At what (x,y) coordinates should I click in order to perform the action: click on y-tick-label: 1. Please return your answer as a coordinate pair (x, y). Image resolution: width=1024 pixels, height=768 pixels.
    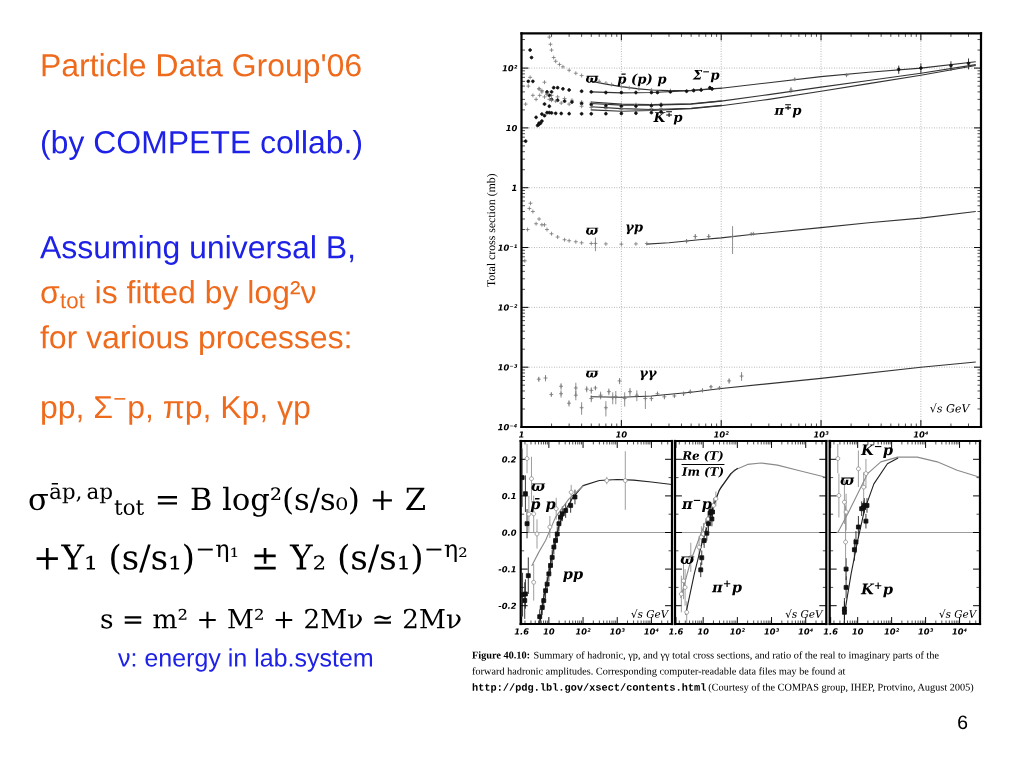
    Looking at the image, I should click on (514, 187).